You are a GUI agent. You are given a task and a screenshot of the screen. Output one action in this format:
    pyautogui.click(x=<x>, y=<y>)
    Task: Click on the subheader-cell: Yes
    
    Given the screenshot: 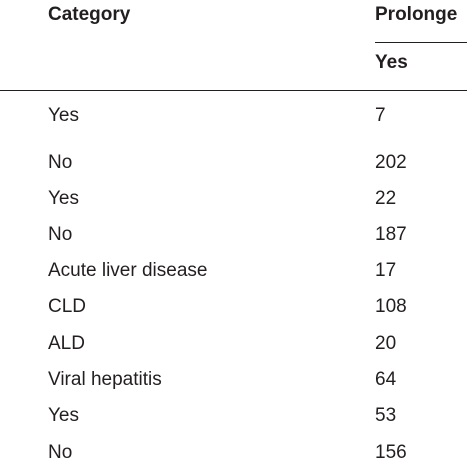 What is the action you would take?
    pyautogui.click(x=391, y=62)
    